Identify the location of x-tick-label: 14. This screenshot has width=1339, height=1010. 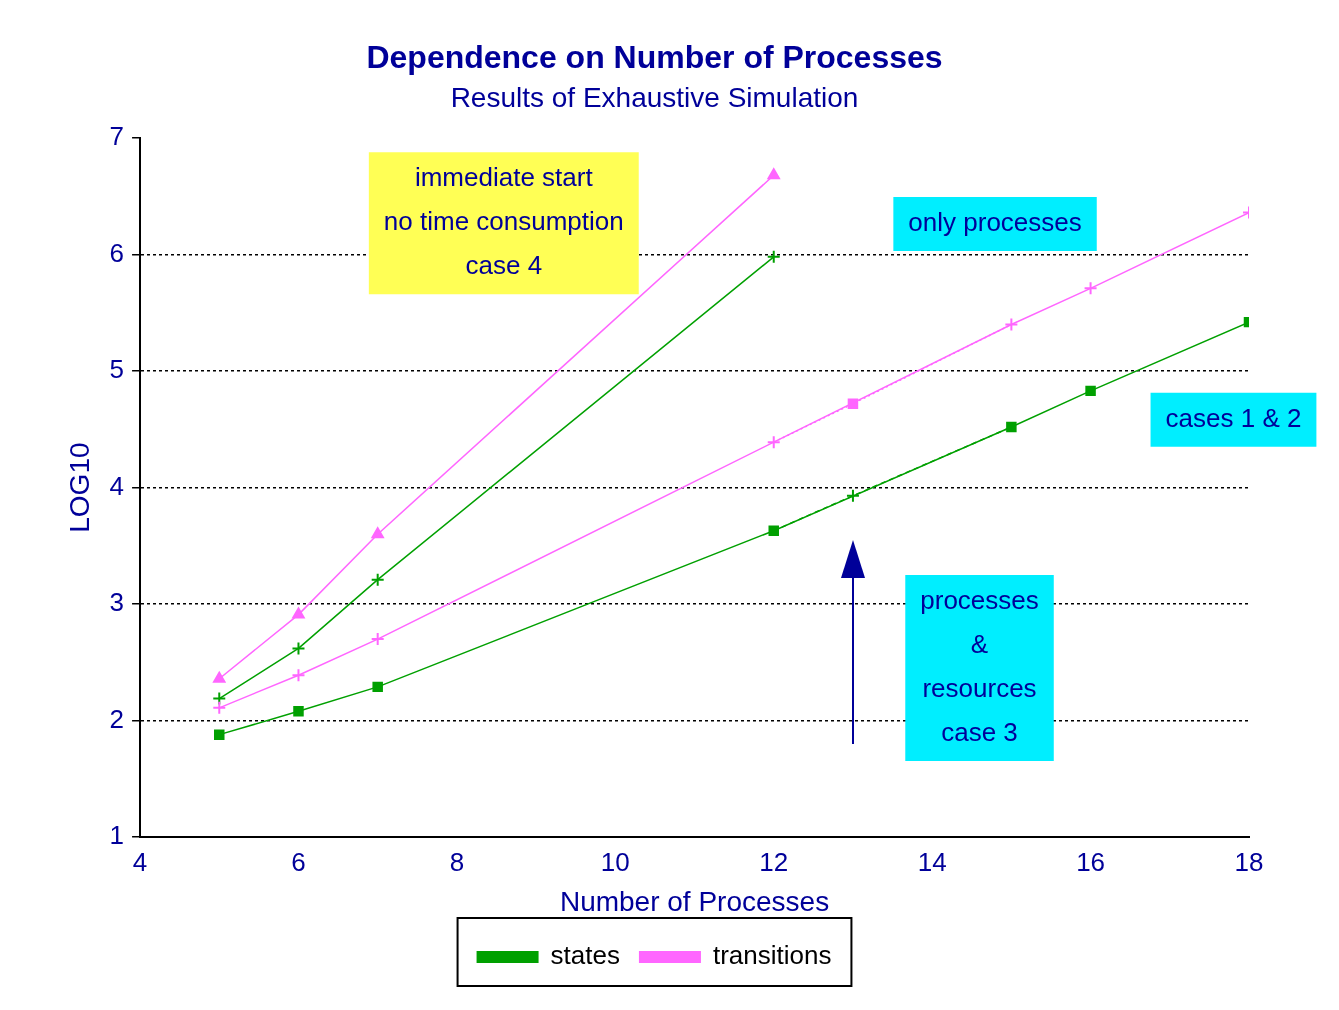
(932, 861).